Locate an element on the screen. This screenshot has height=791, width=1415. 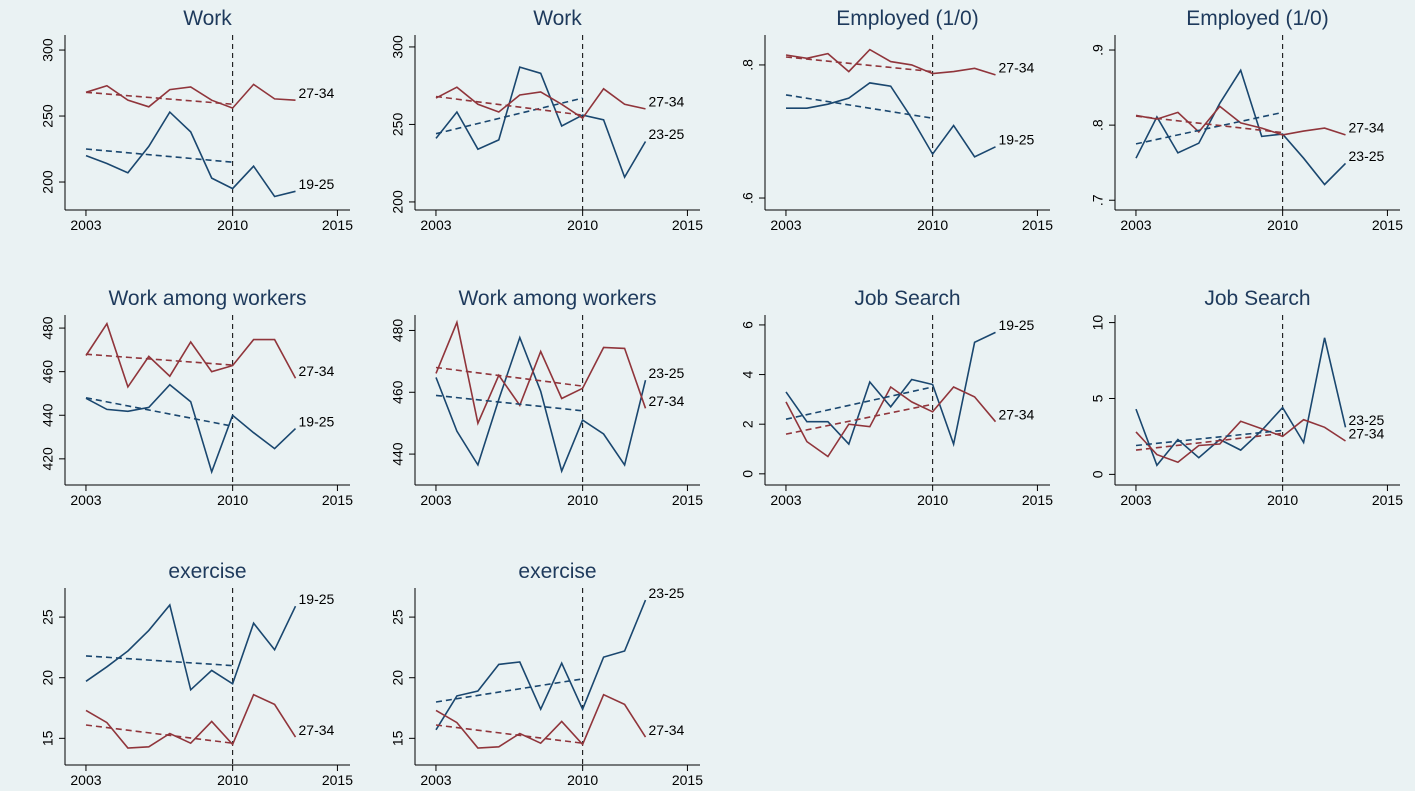
panel: Job Search 0 2 4 6 2003 2010 2015 19-25 27-34 is located at coordinates (897, 397).